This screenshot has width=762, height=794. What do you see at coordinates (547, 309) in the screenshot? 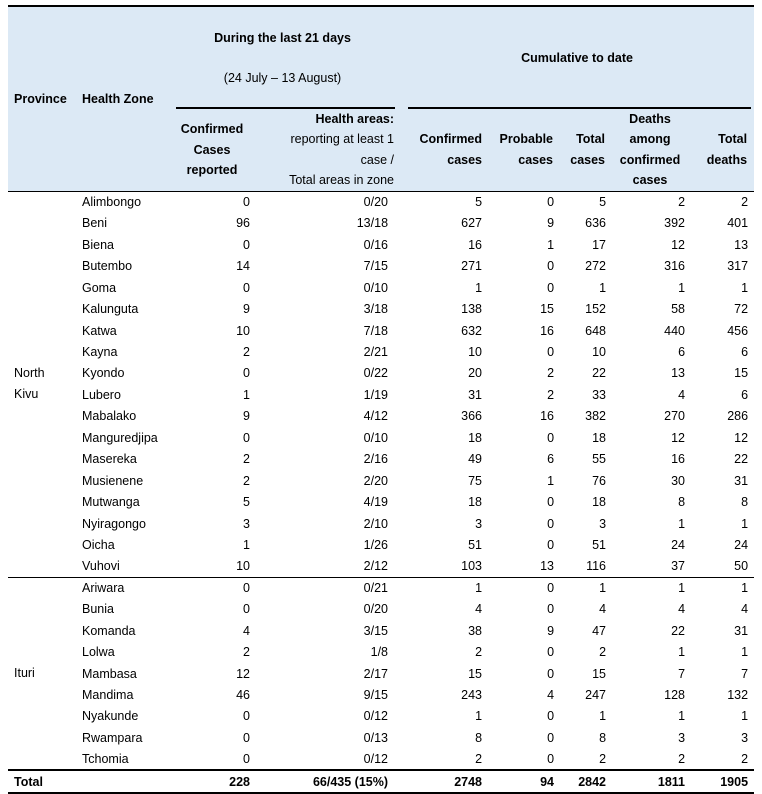
I see `cell-probable-cases: 15` at bounding box center [547, 309].